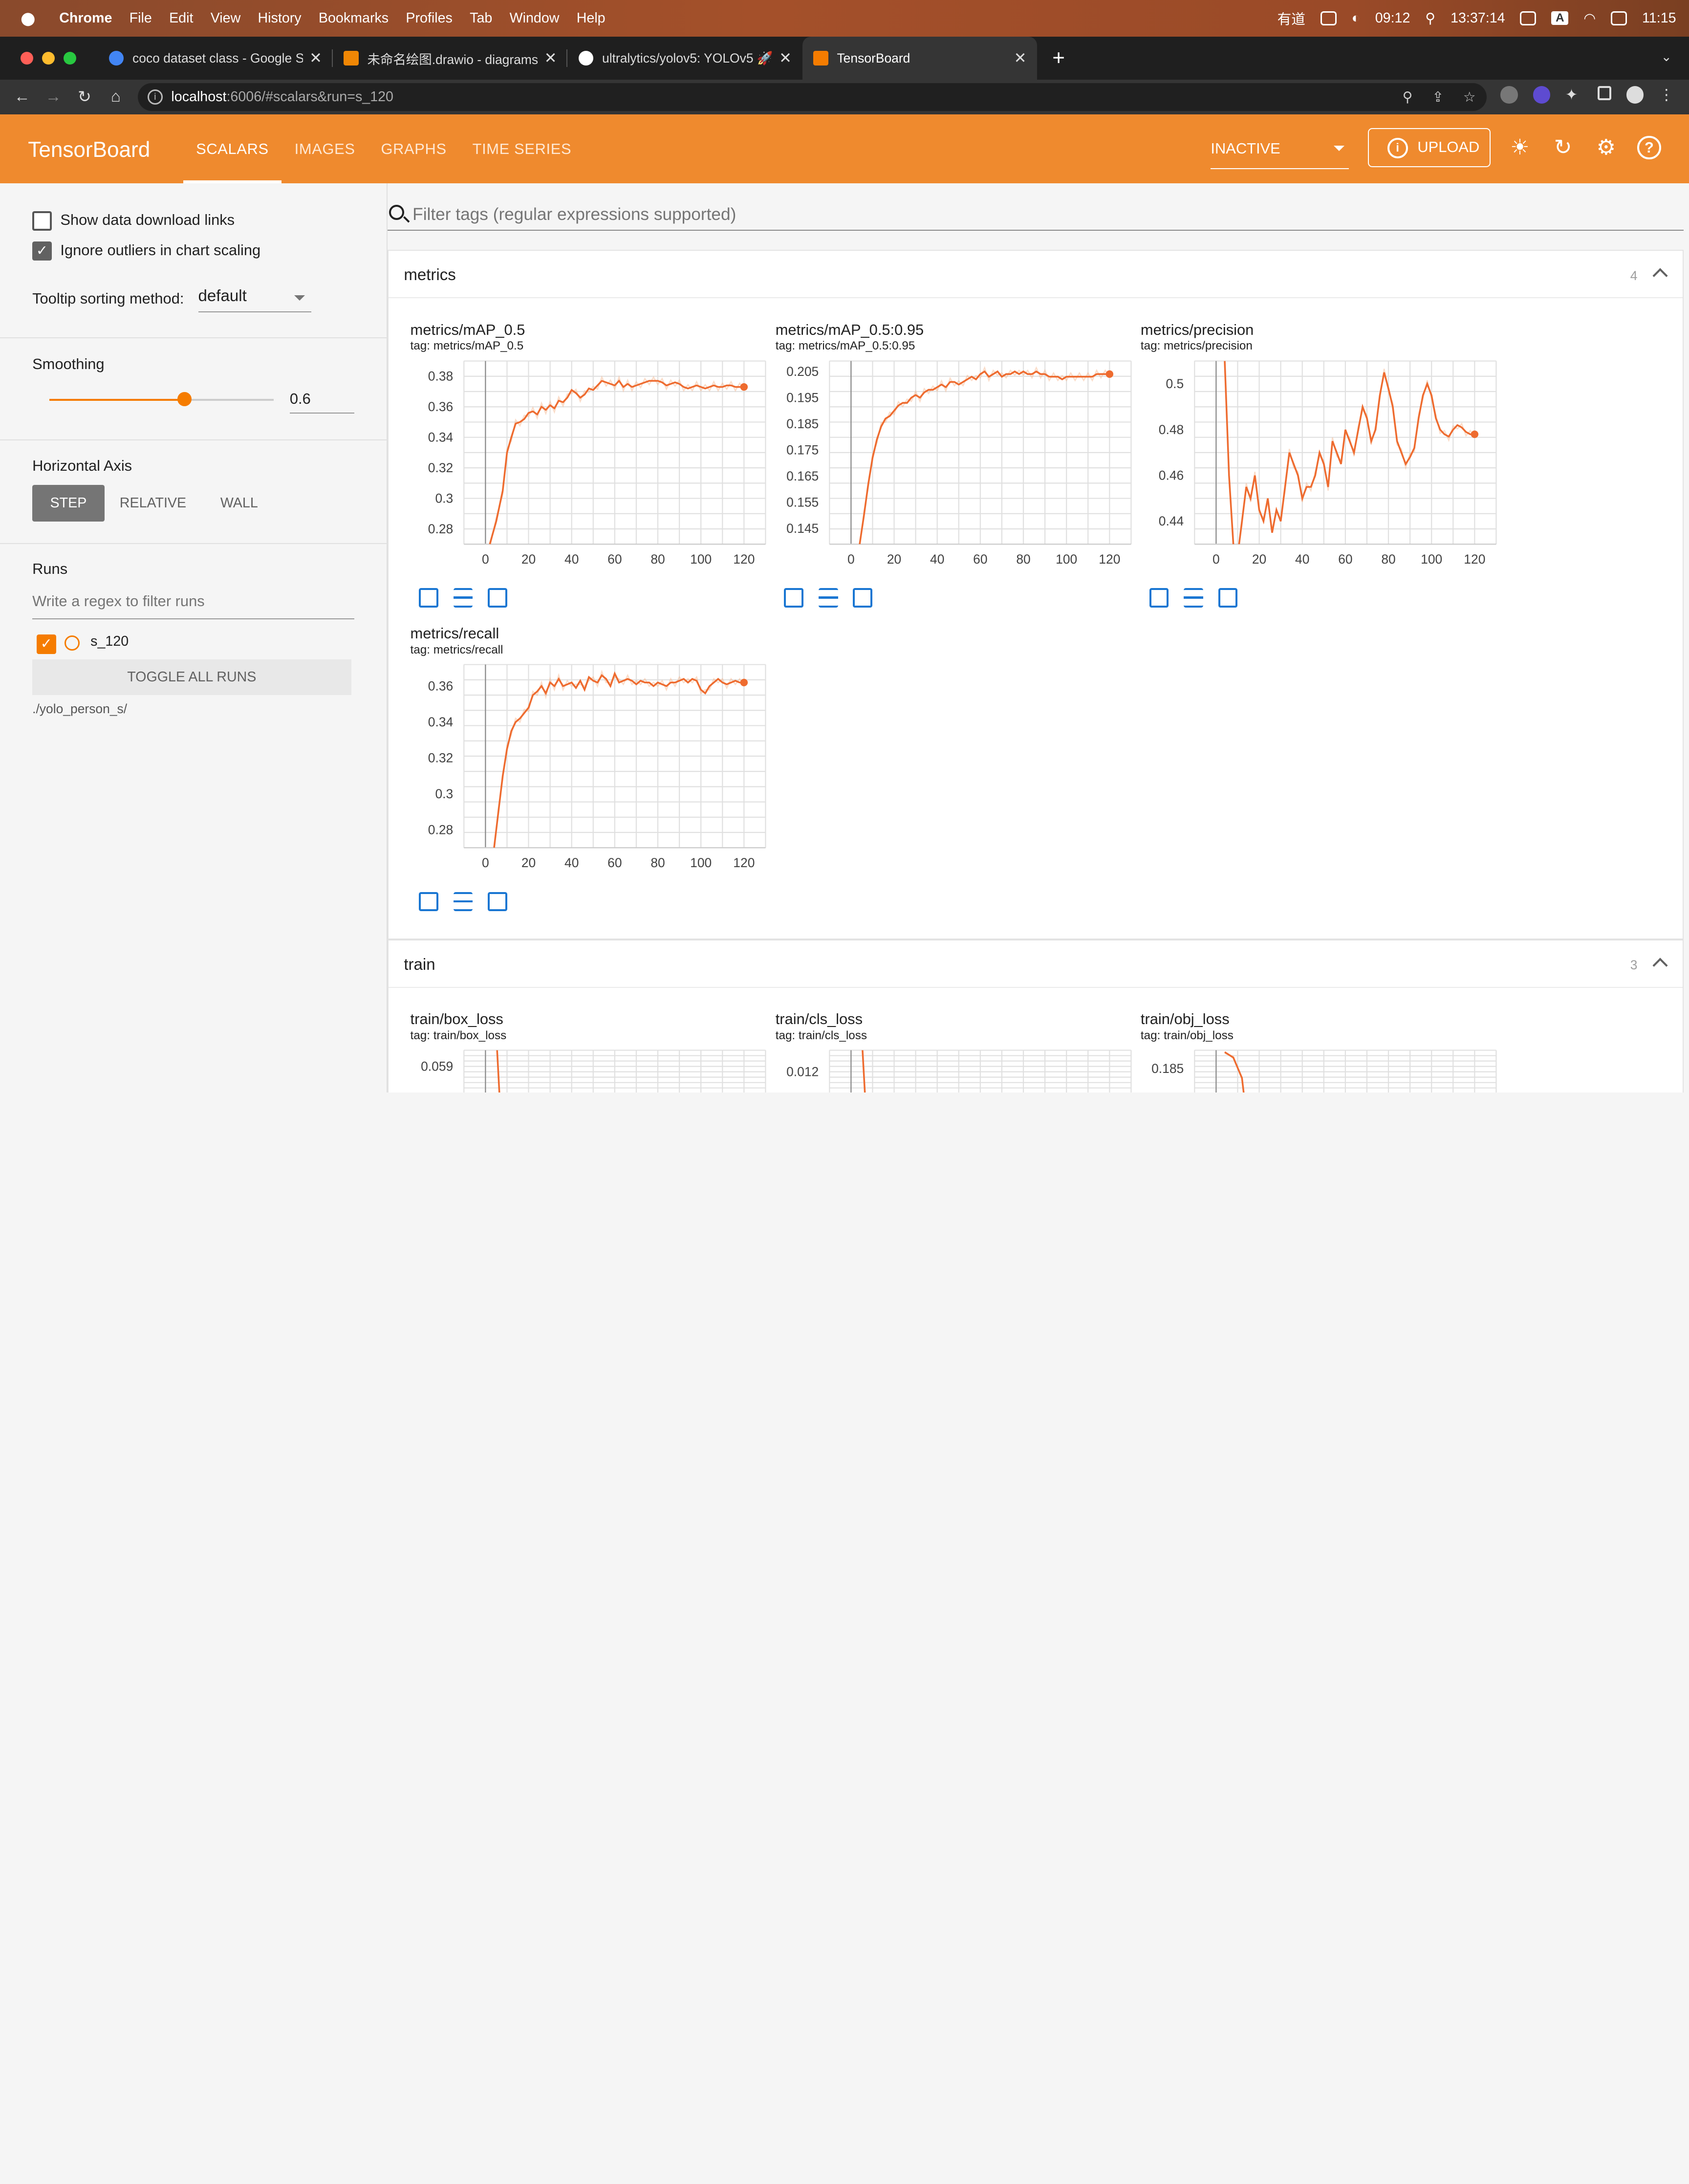 This screenshot has width=1689, height=2184. I want to click on chart-plot: 0.012, so click(948, 1051).